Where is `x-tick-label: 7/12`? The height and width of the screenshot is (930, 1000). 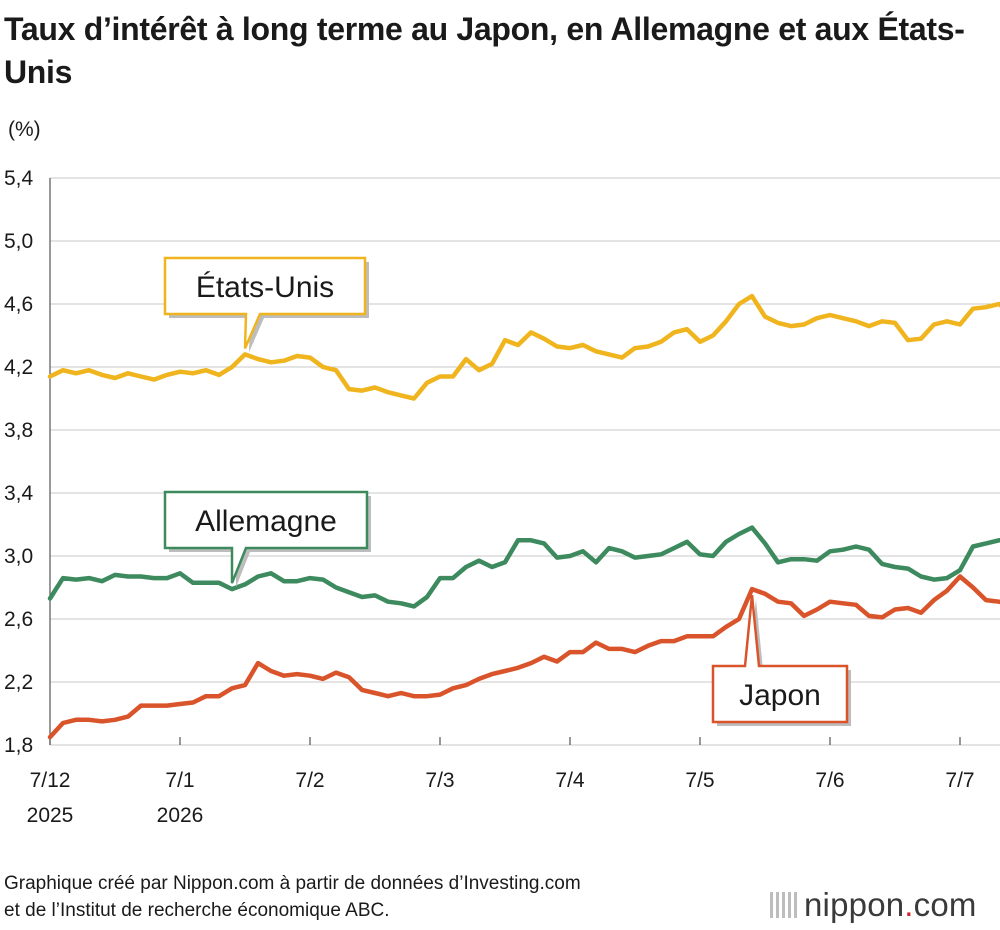 x-tick-label: 7/12 is located at coordinates (50, 780).